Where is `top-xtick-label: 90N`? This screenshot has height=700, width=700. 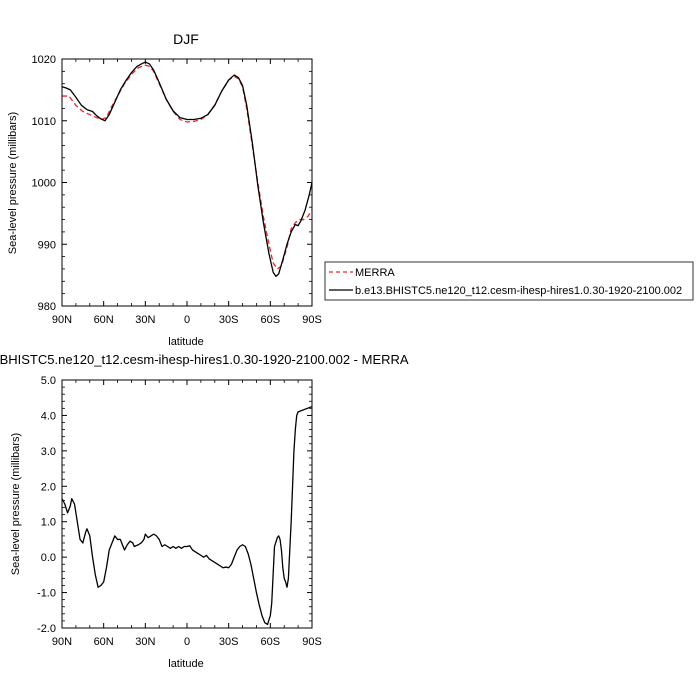
top-xtick-label: 90N is located at coordinates (62, 320).